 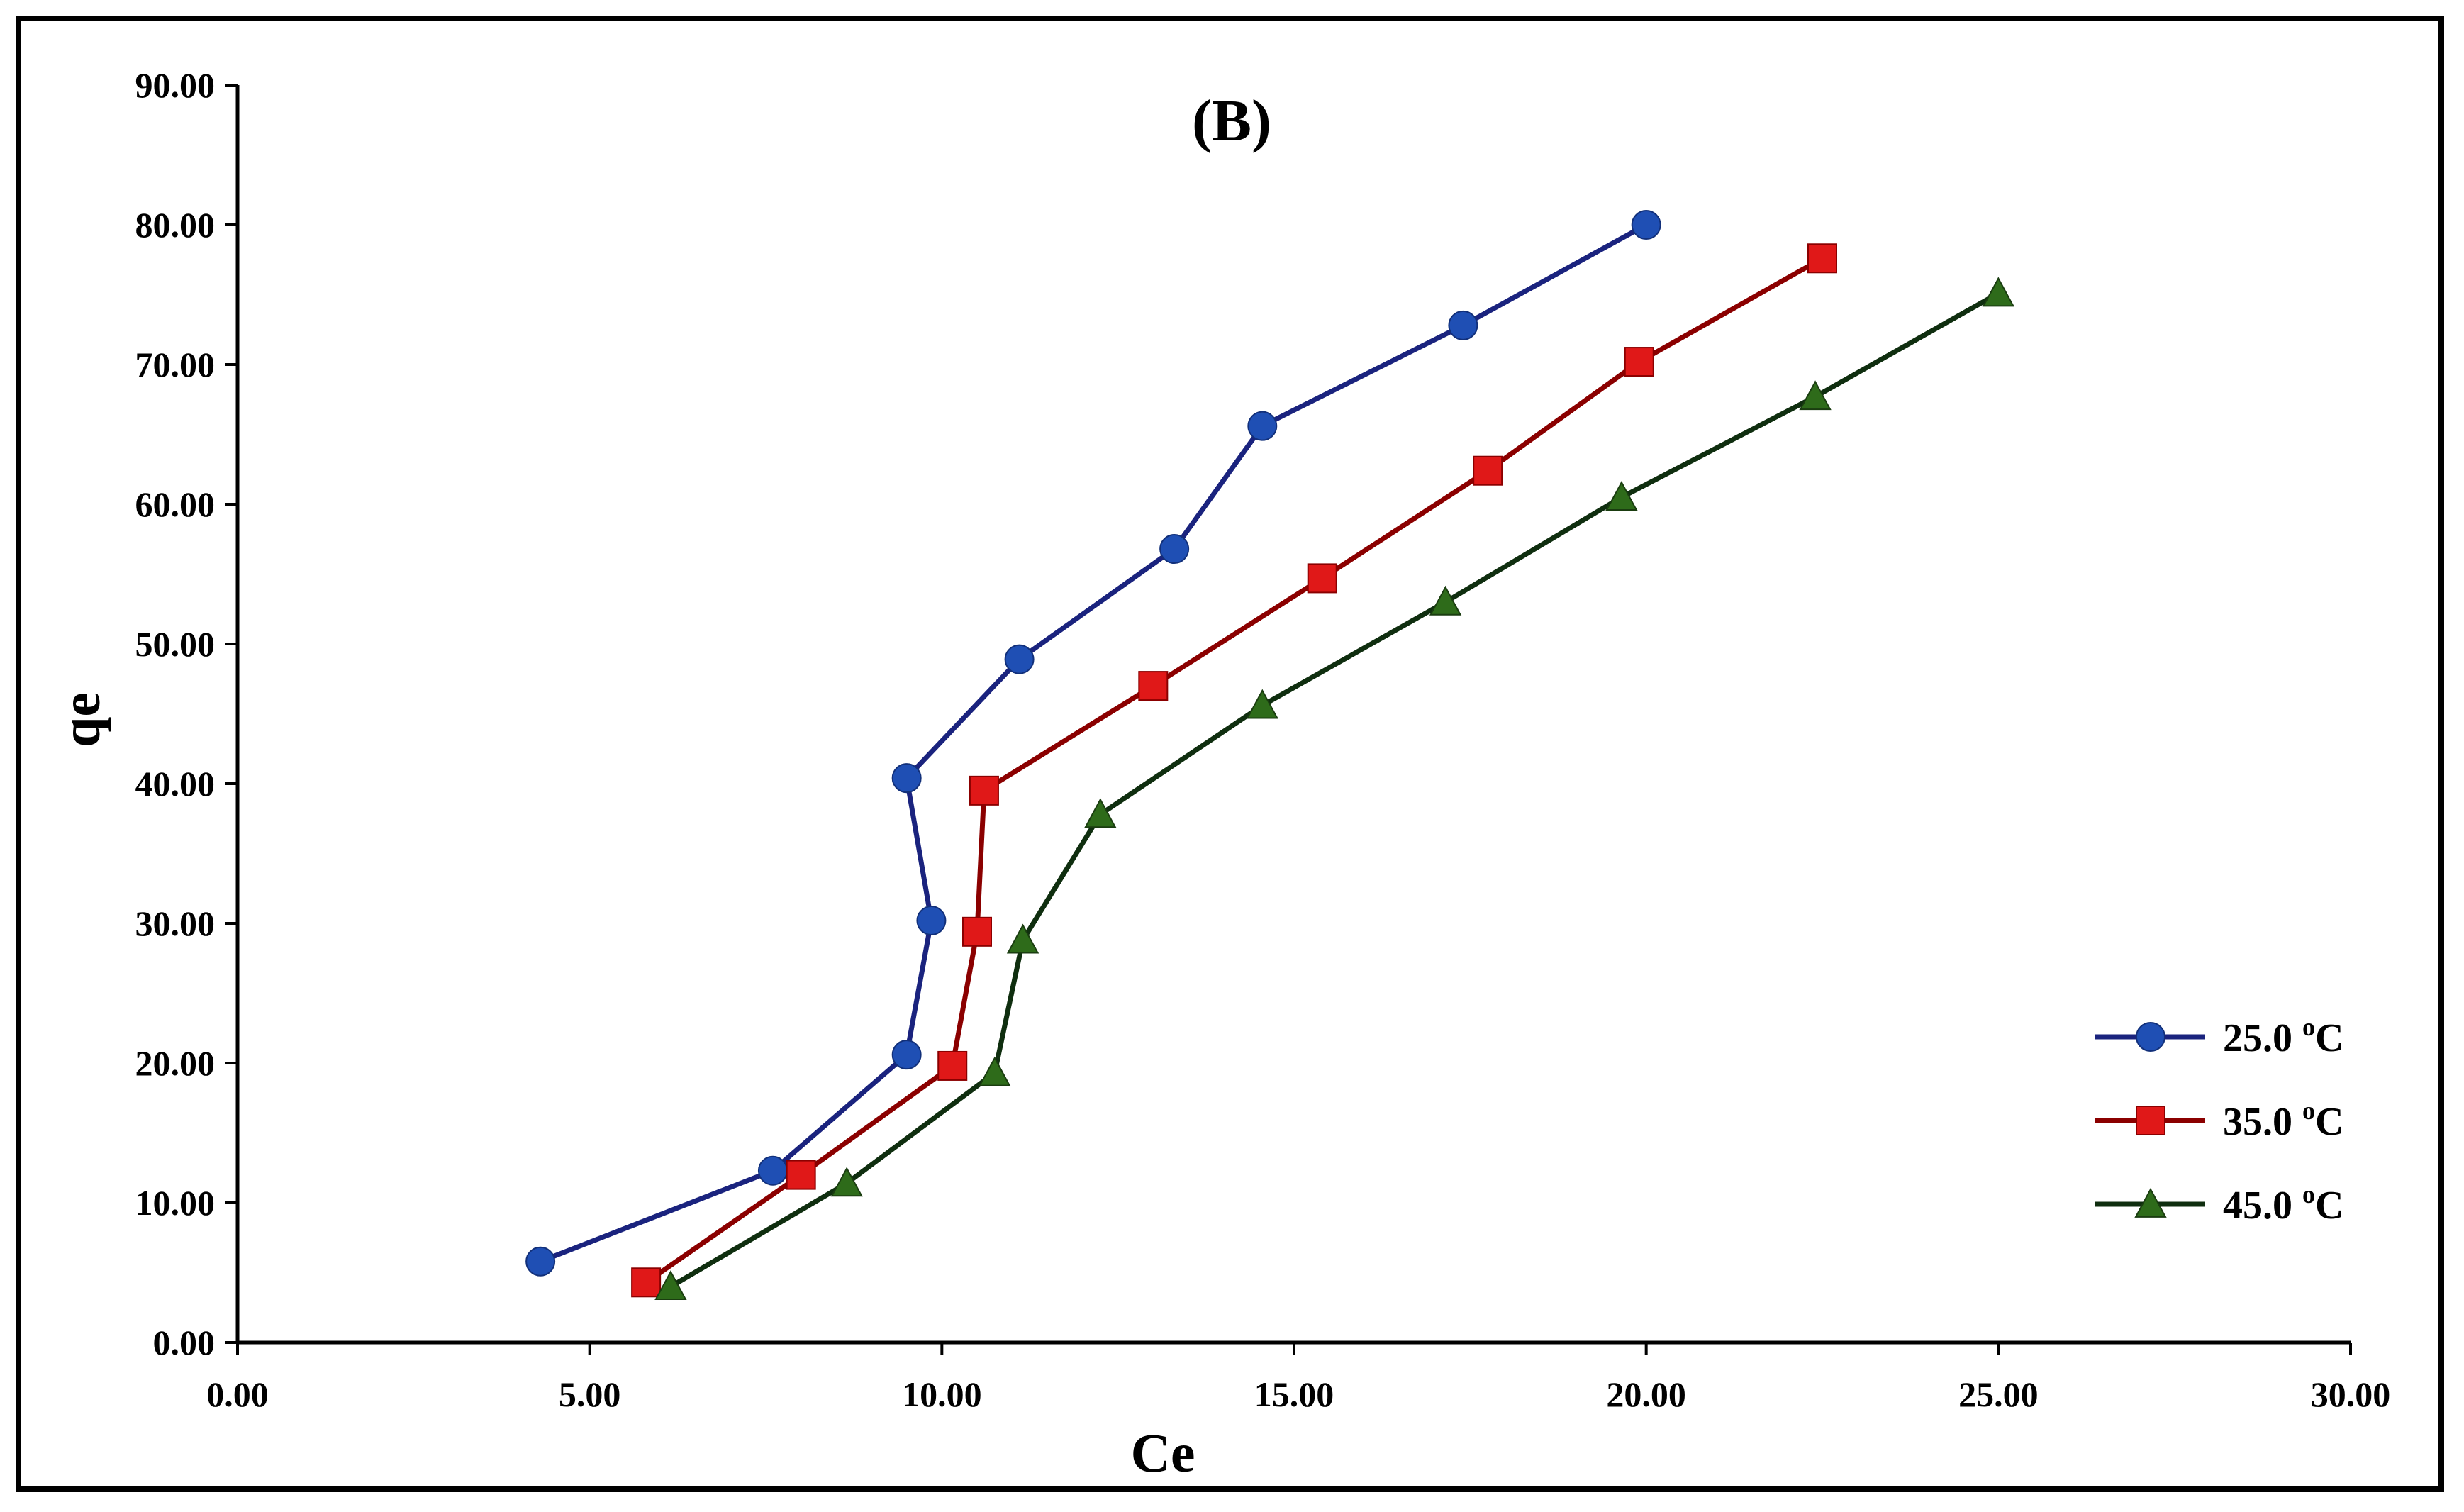 What do you see at coordinates (237, 1394) in the screenshot?
I see `x-tick-label: 0.00` at bounding box center [237, 1394].